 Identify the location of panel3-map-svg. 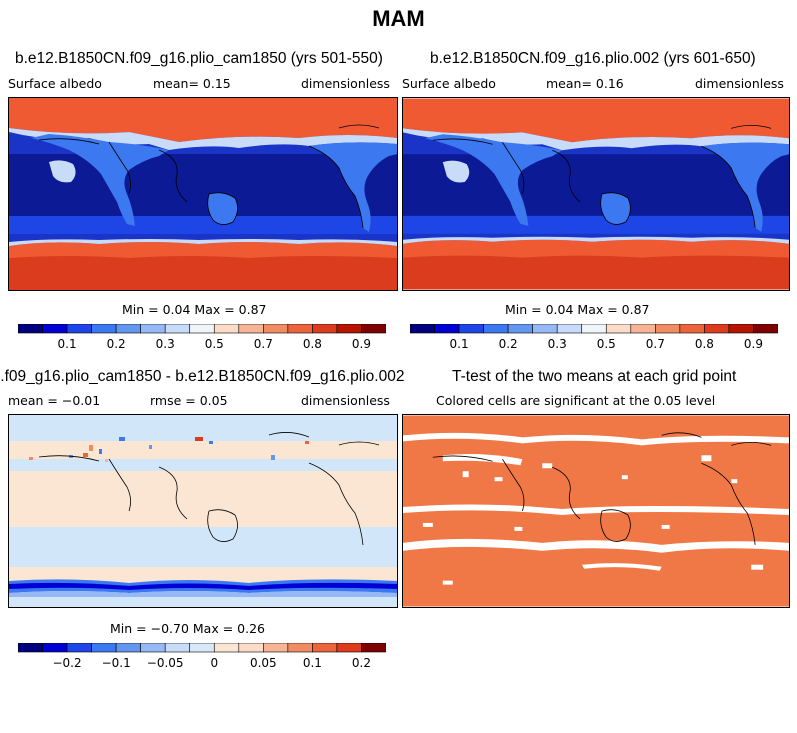
(203, 511).